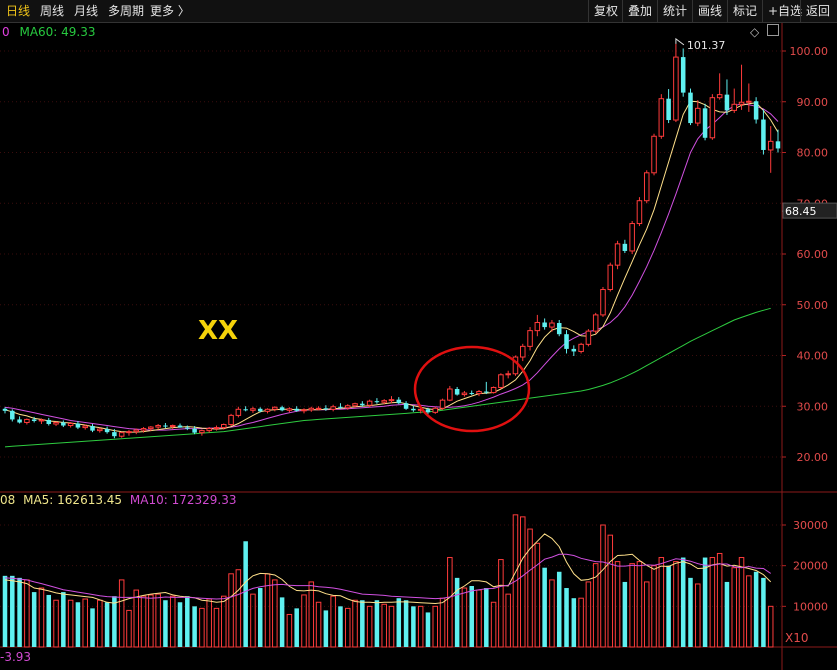  Describe the element at coordinates (755, 32) in the screenshot. I see `diamond-icon: ◇` at that location.